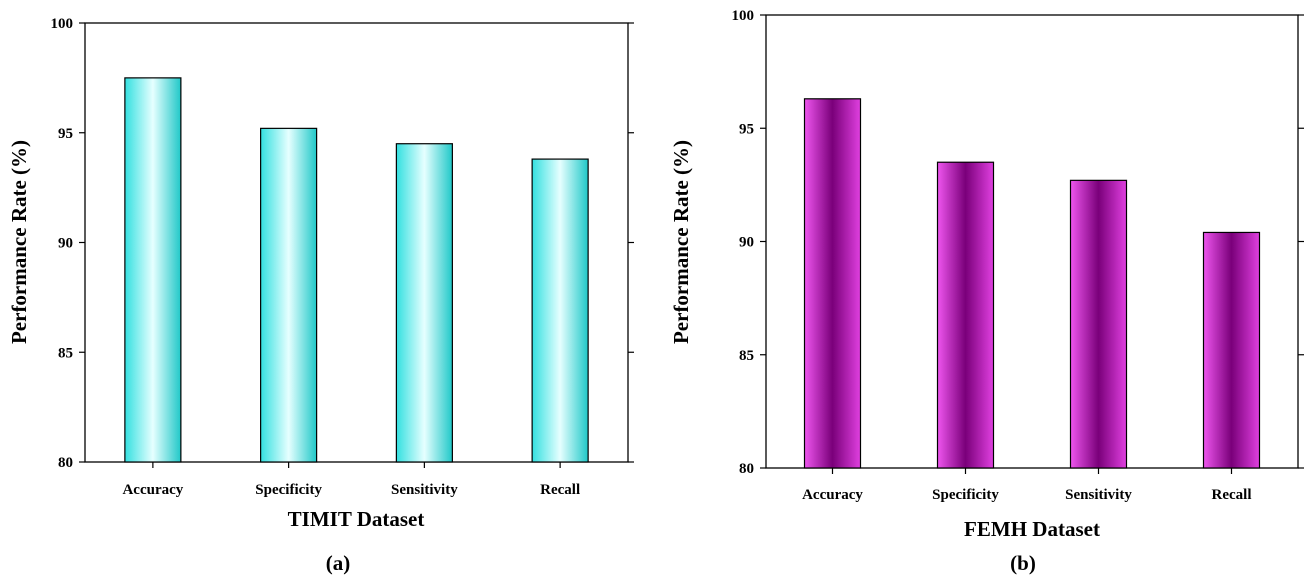  I want to click on y-tick-label-a-4: 100, so click(62, 24).